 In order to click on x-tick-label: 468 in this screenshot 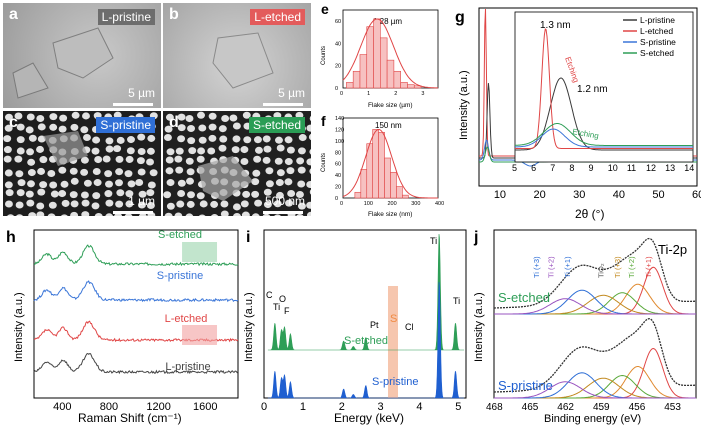, I will do `click(494, 407)`.